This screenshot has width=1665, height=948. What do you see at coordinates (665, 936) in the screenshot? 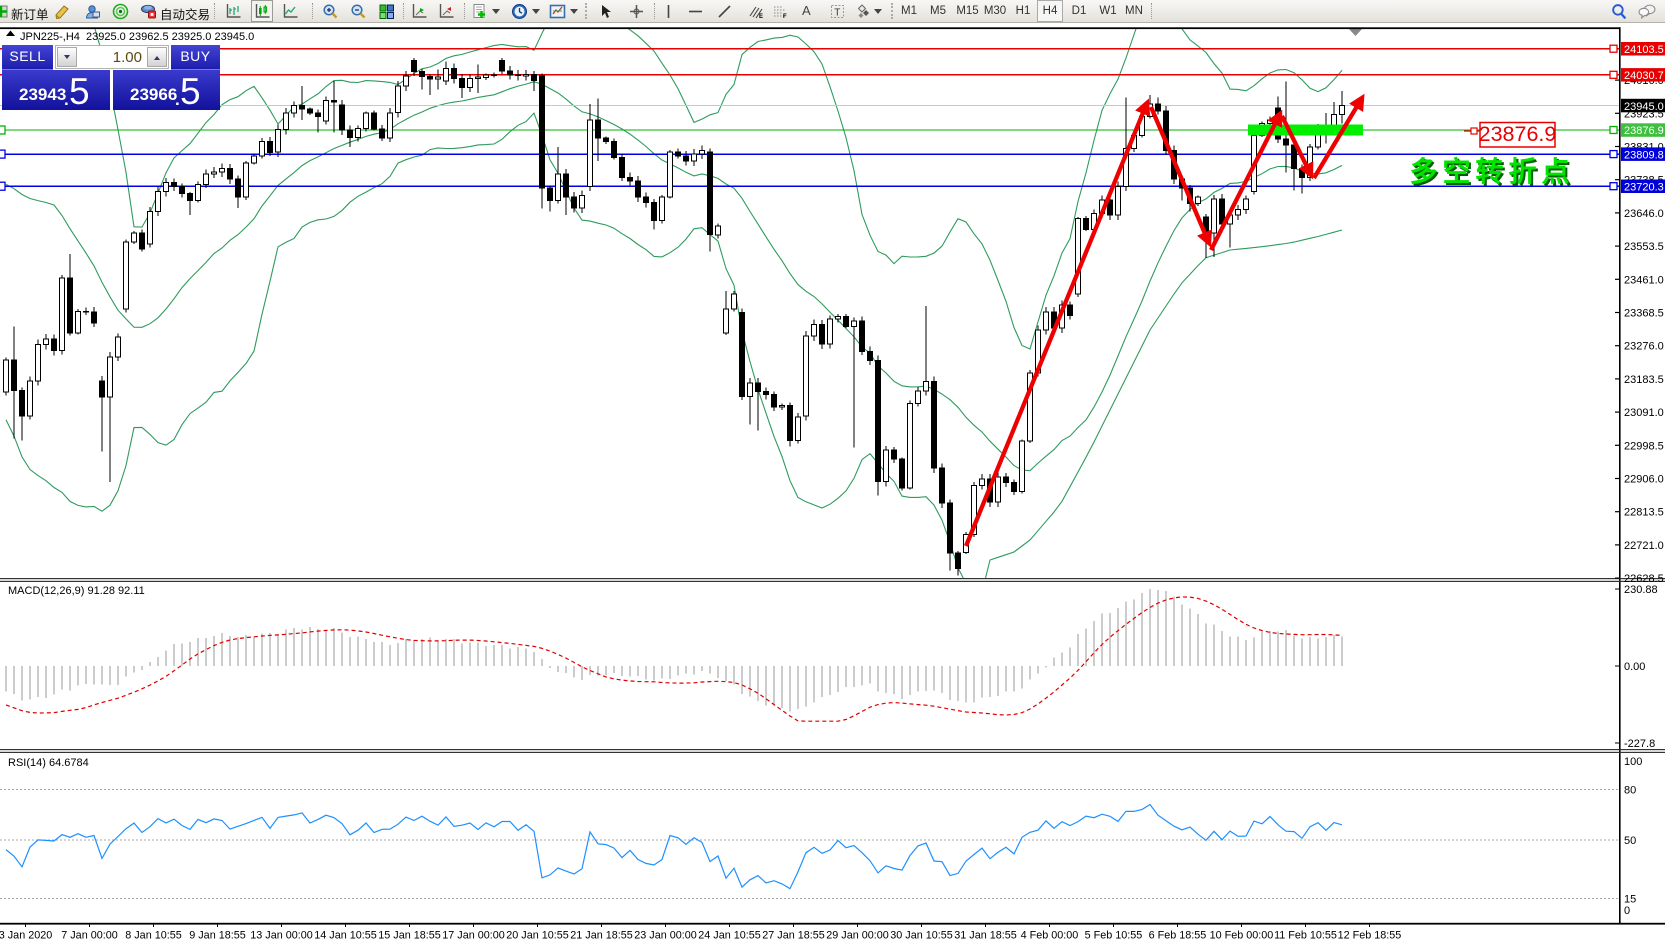
I see `svg-text: 23 Jan 00:00` at bounding box center [665, 936].